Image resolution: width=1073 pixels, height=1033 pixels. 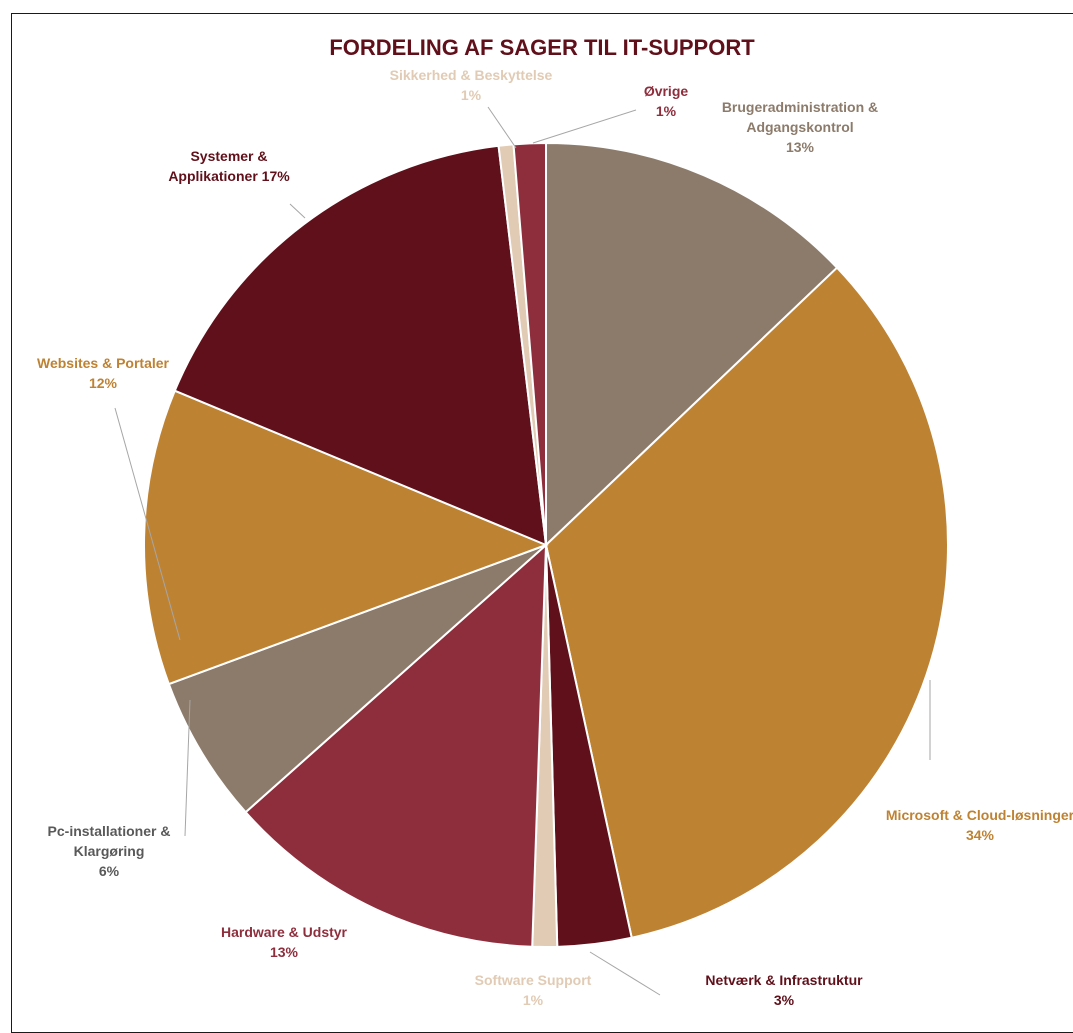 What do you see at coordinates (471, 85) in the screenshot?
I see `slice-label-8: Sikkerhed & Beskyttelse 1%` at bounding box center [471, 85].